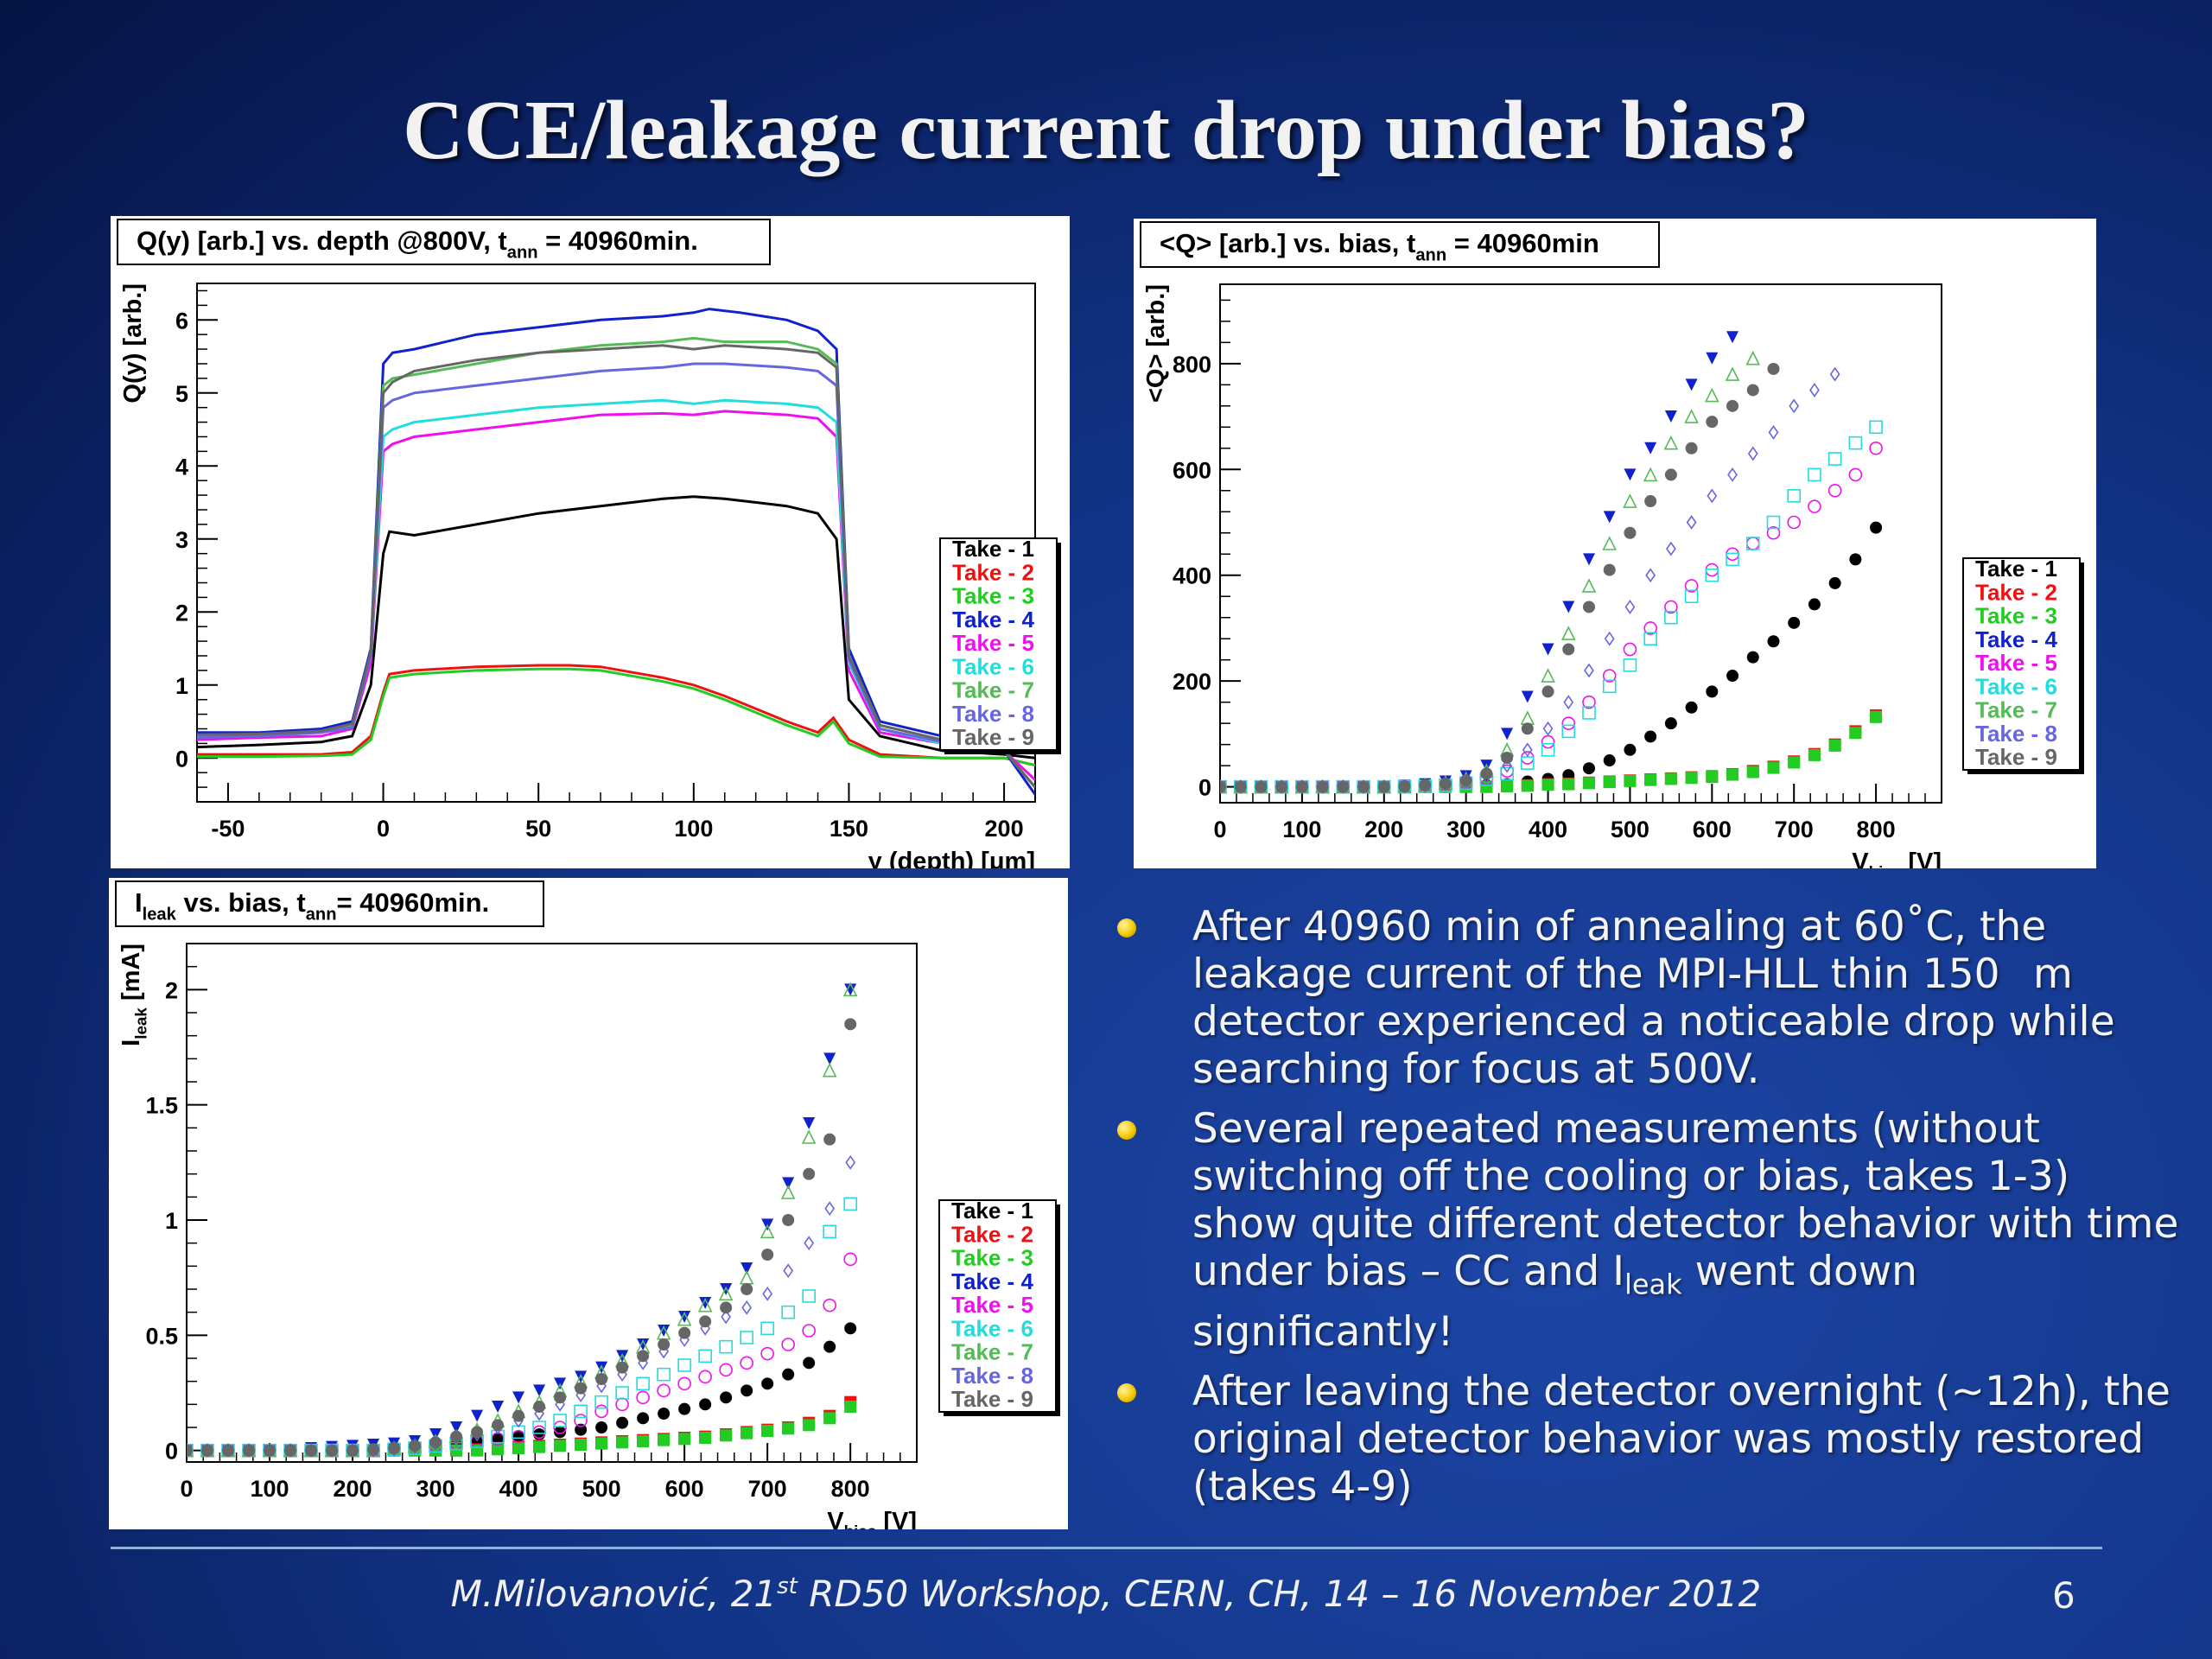 The height and width of the screenshot is (1659, 2212). Describe the element at coordinates (992, 1234) in the screenshot. I see `legend-entry: Take - 2` at that location.